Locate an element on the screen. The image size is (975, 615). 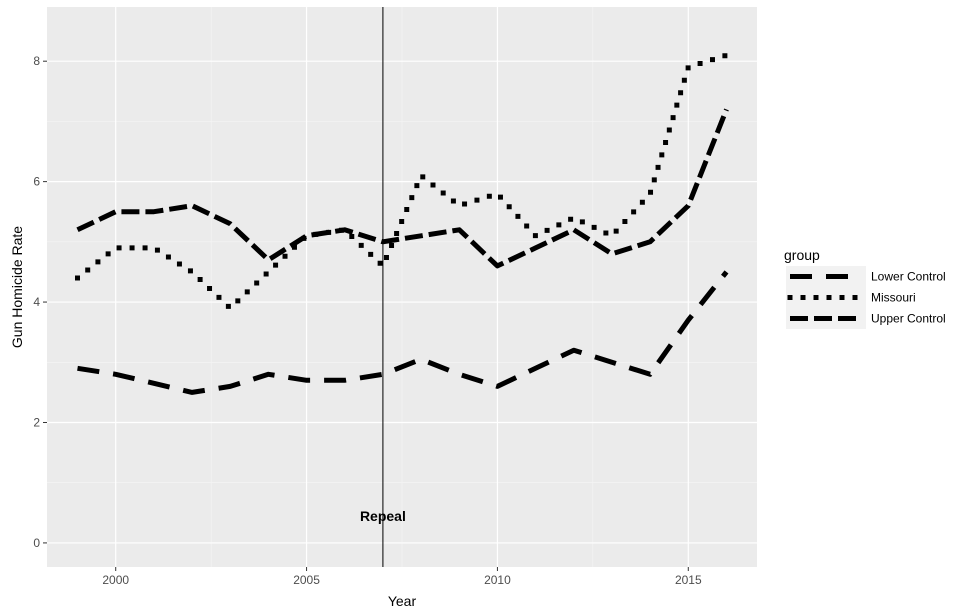
x-tick-label: 2010 is located at coordinates (497, 580).